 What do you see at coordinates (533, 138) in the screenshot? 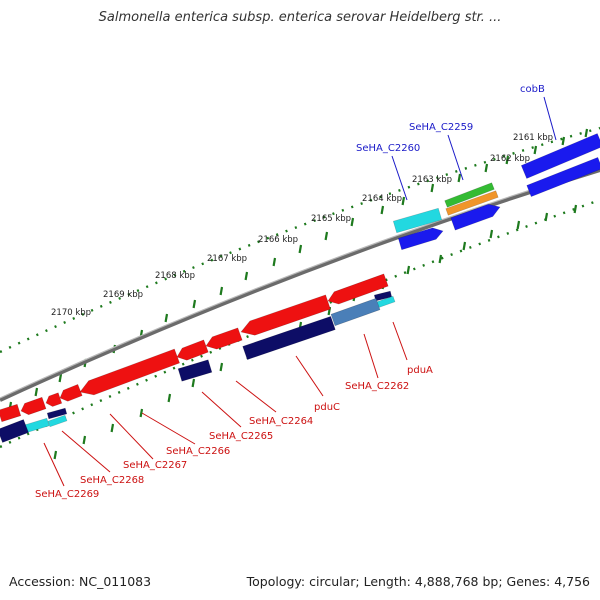
I see `scale-label: 2161 kbp` at bounding box center [533, 138].